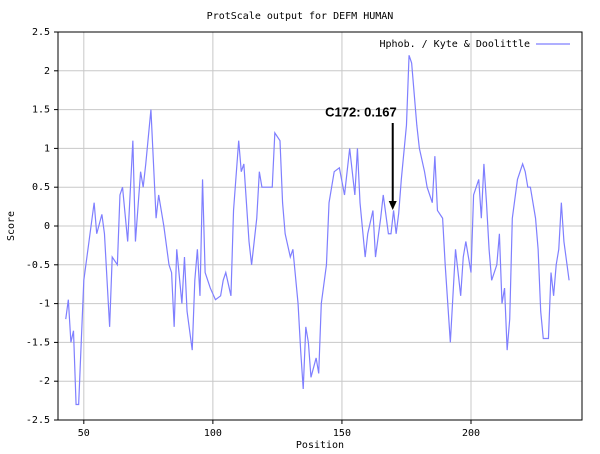 Image resolution: width=600 pixels, height=454 pixels. What do you see at coordinates (38, 420) in the screenshot?
I see `y-tick-label: -2.5` at bounding box center [38, 420].